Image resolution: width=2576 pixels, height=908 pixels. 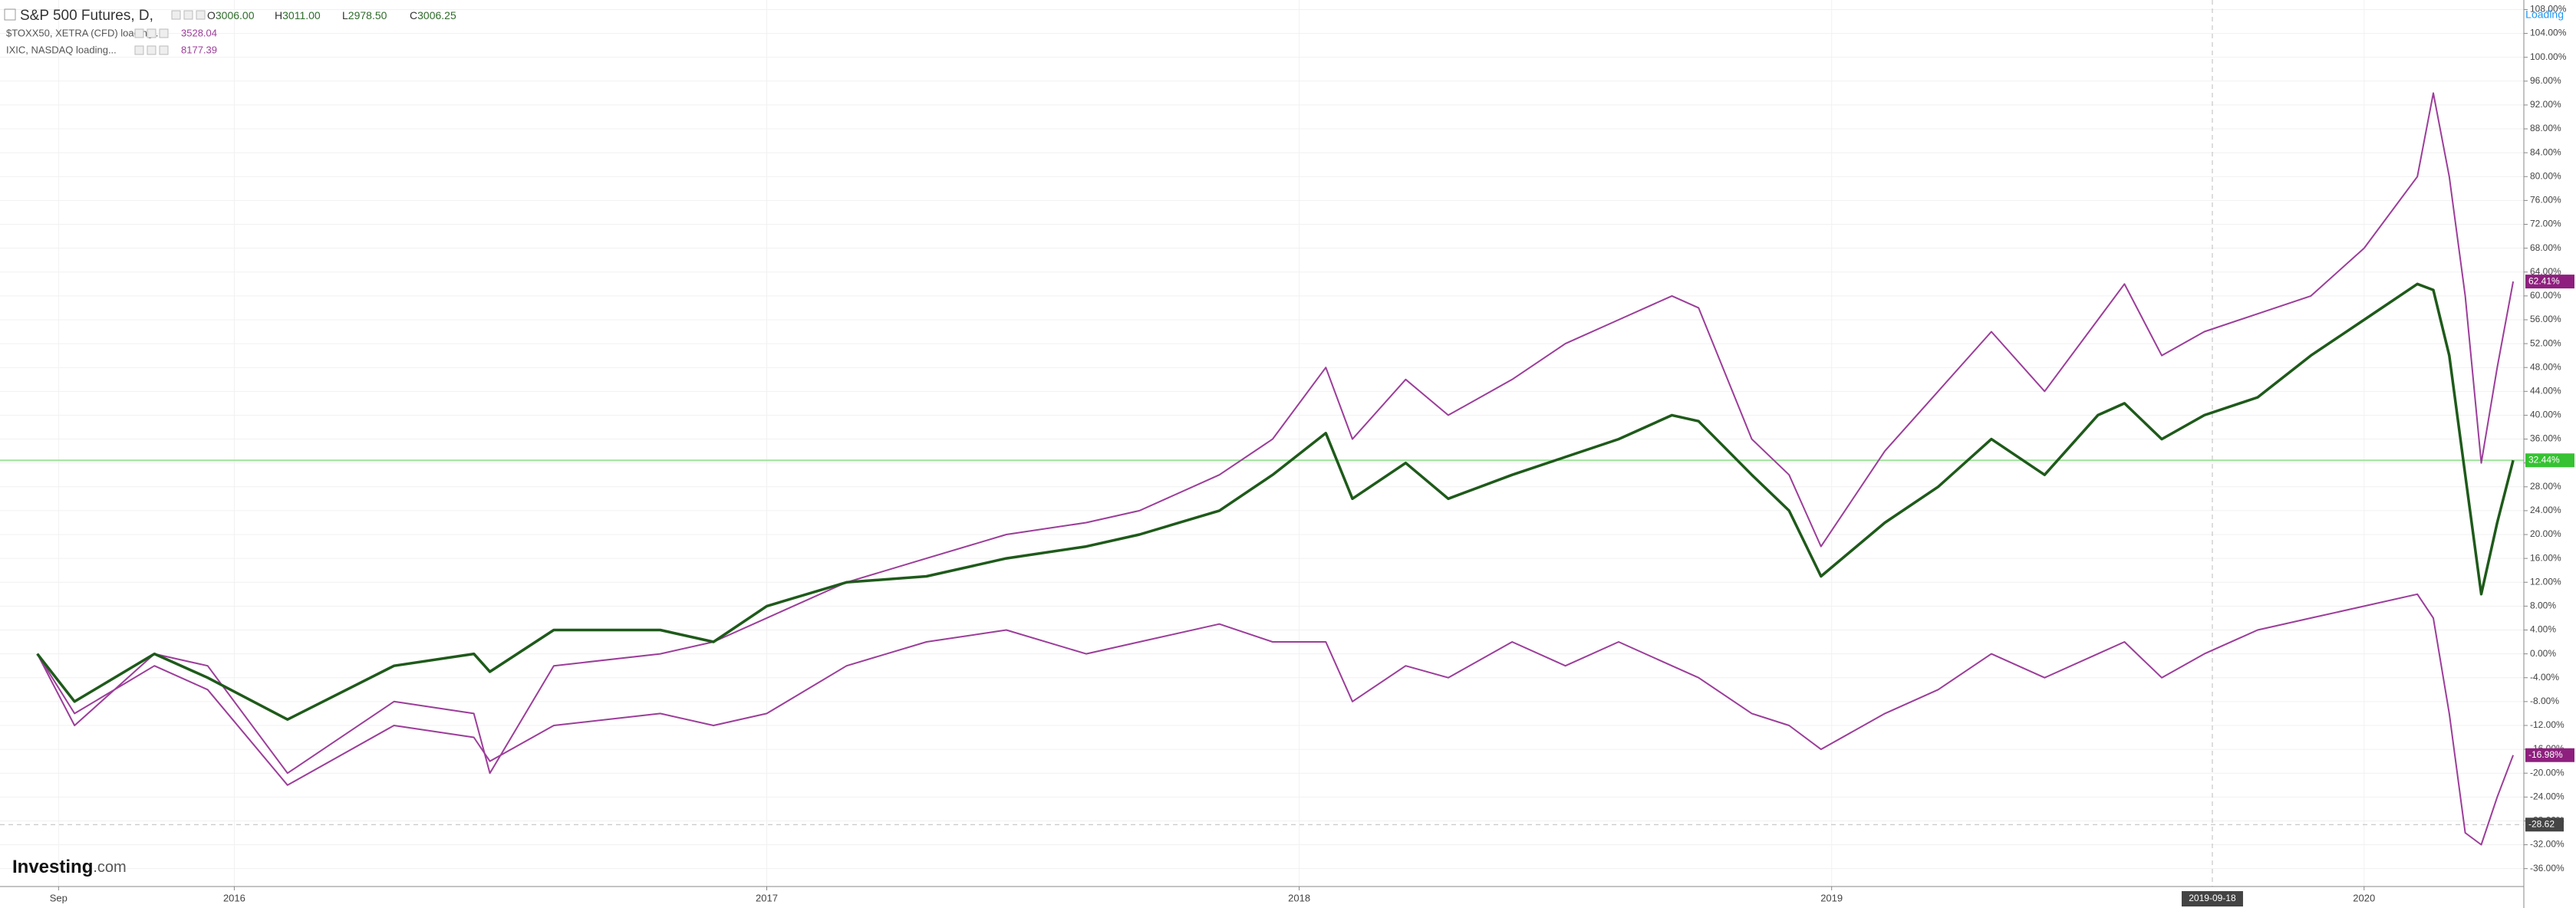 I want to click on crosshair-x-box, so click(x=2212, y=898).